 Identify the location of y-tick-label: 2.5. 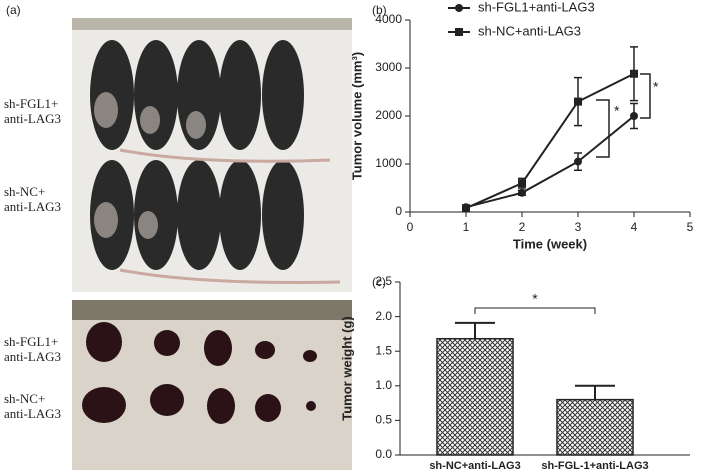
(383, 281).